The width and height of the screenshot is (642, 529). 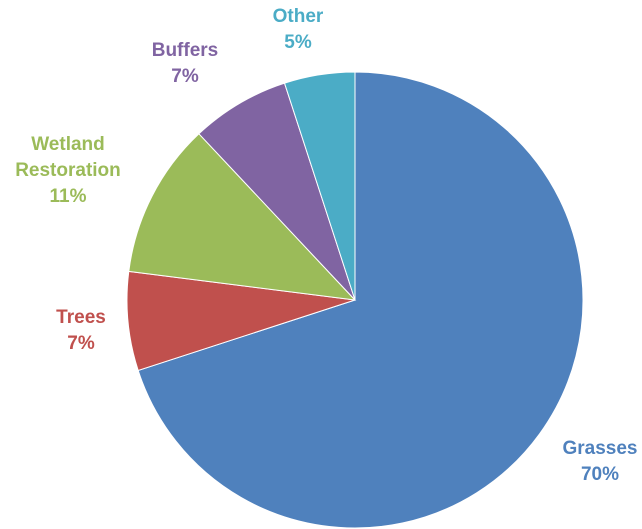 I want to click on data-label-buffers: Buffers 7%, so click(x=185, y=63).